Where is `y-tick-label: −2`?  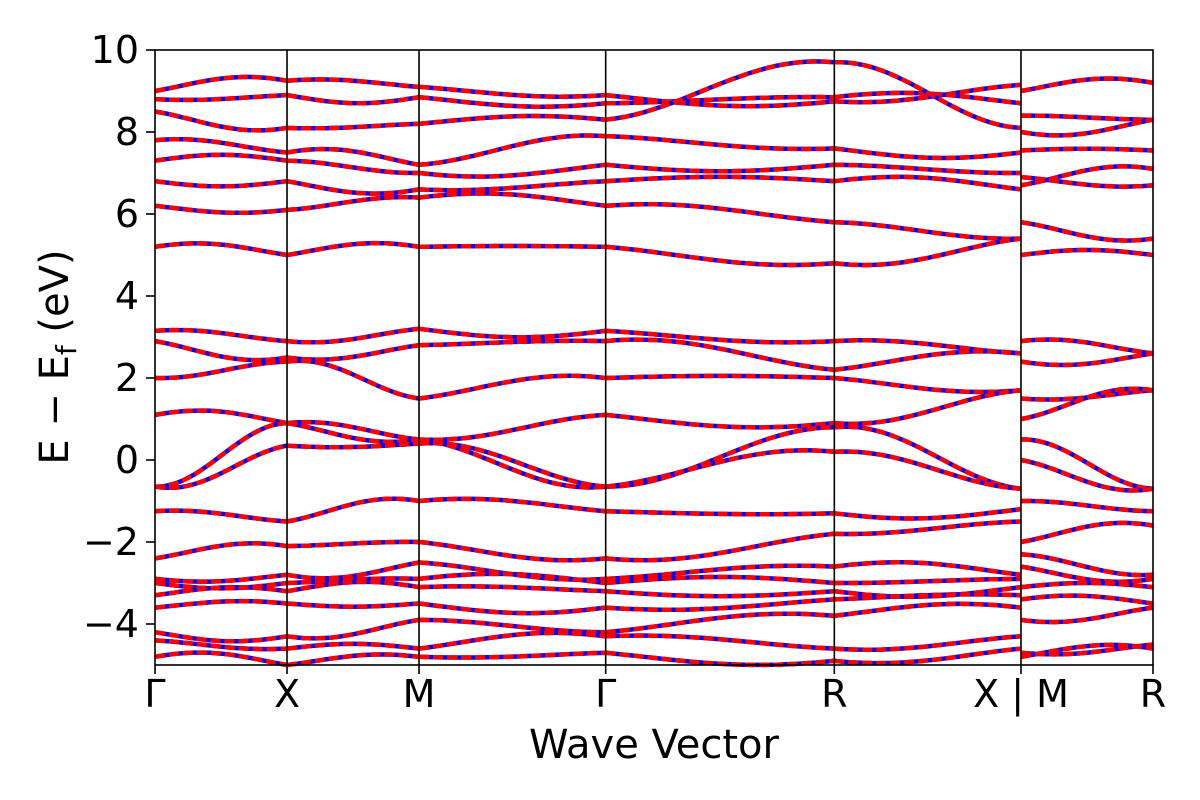
y-tick-label: −2 is located at coordinates (111, 542).